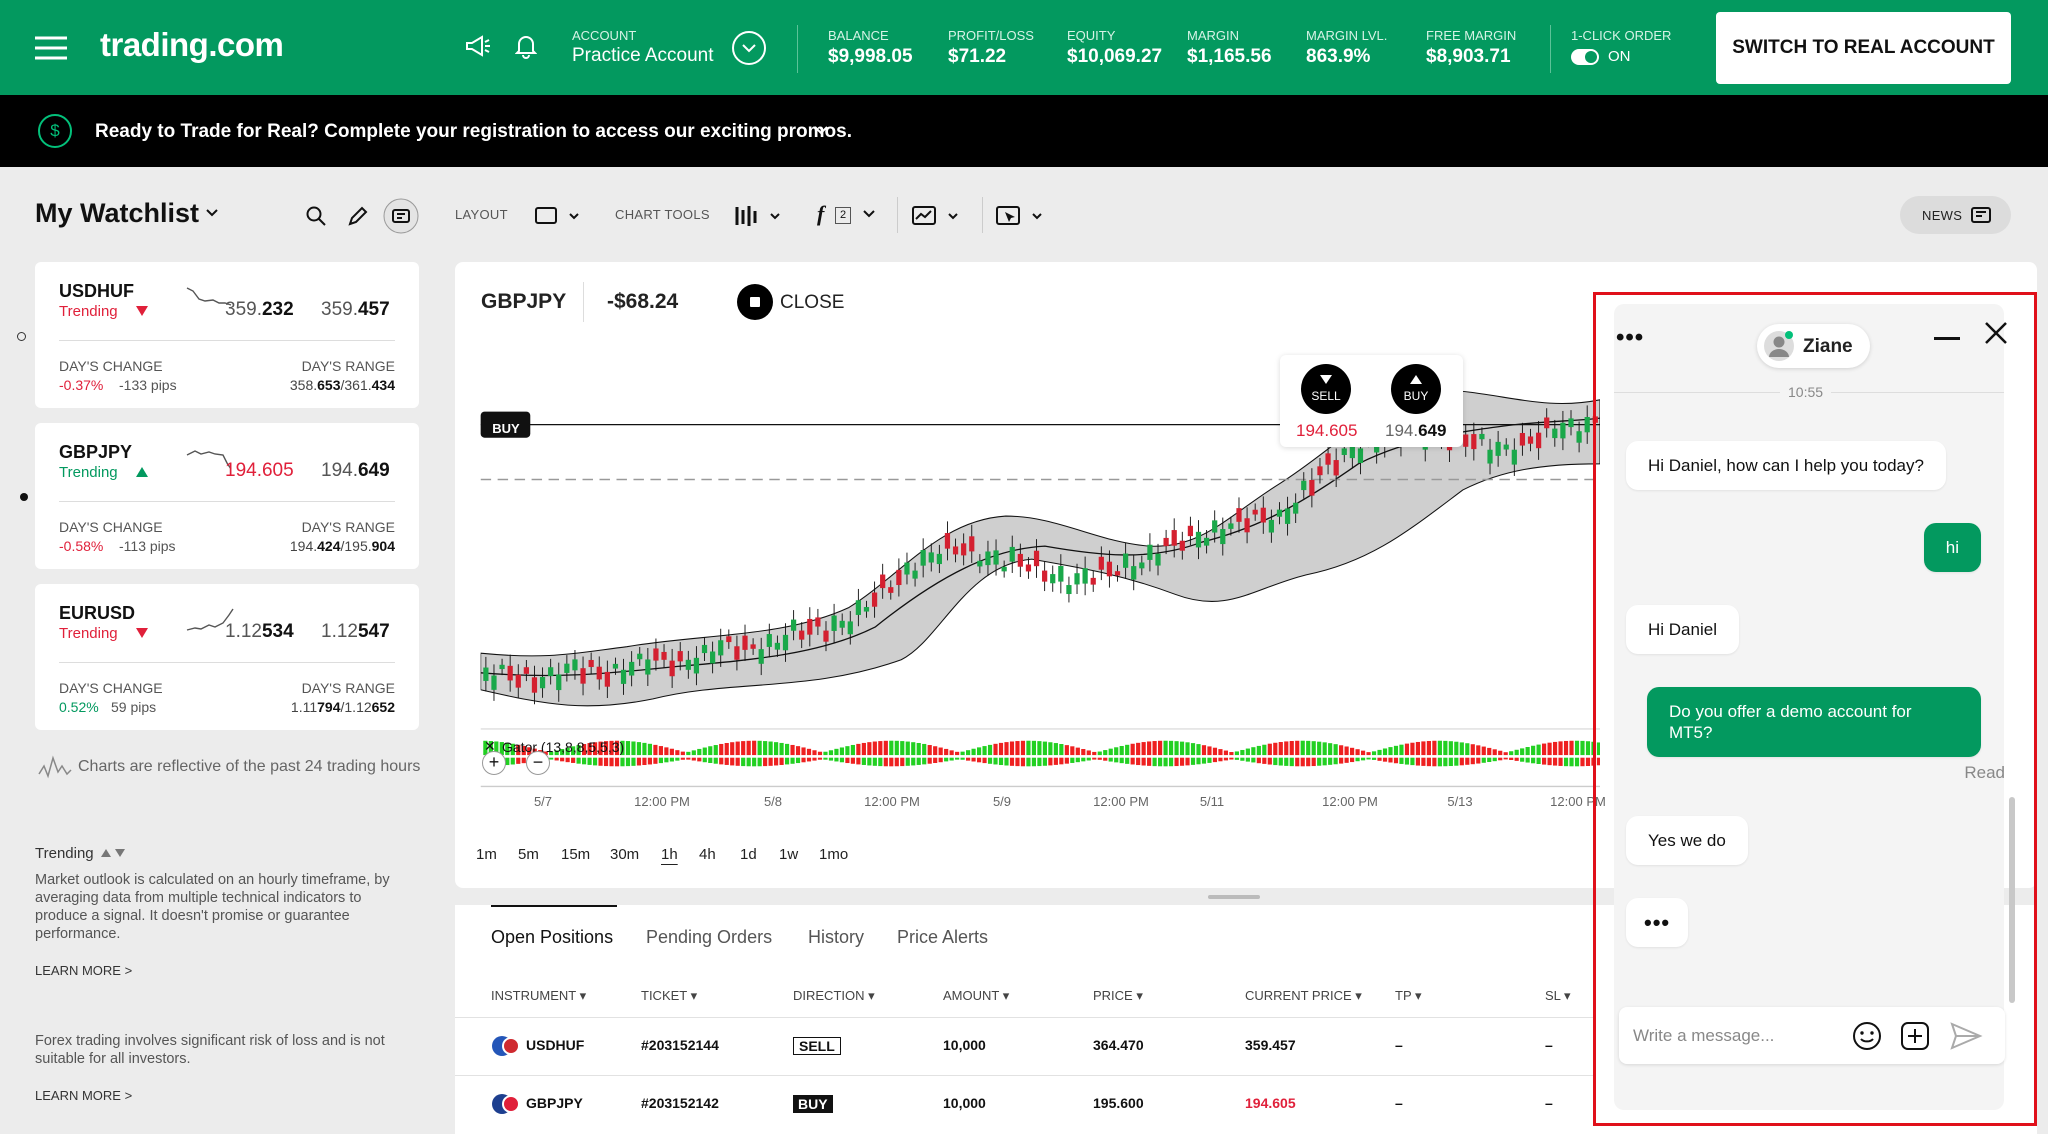 The image size is (2048, 1134). I want to click on column-header: TP ▾, so click(1408, 995).